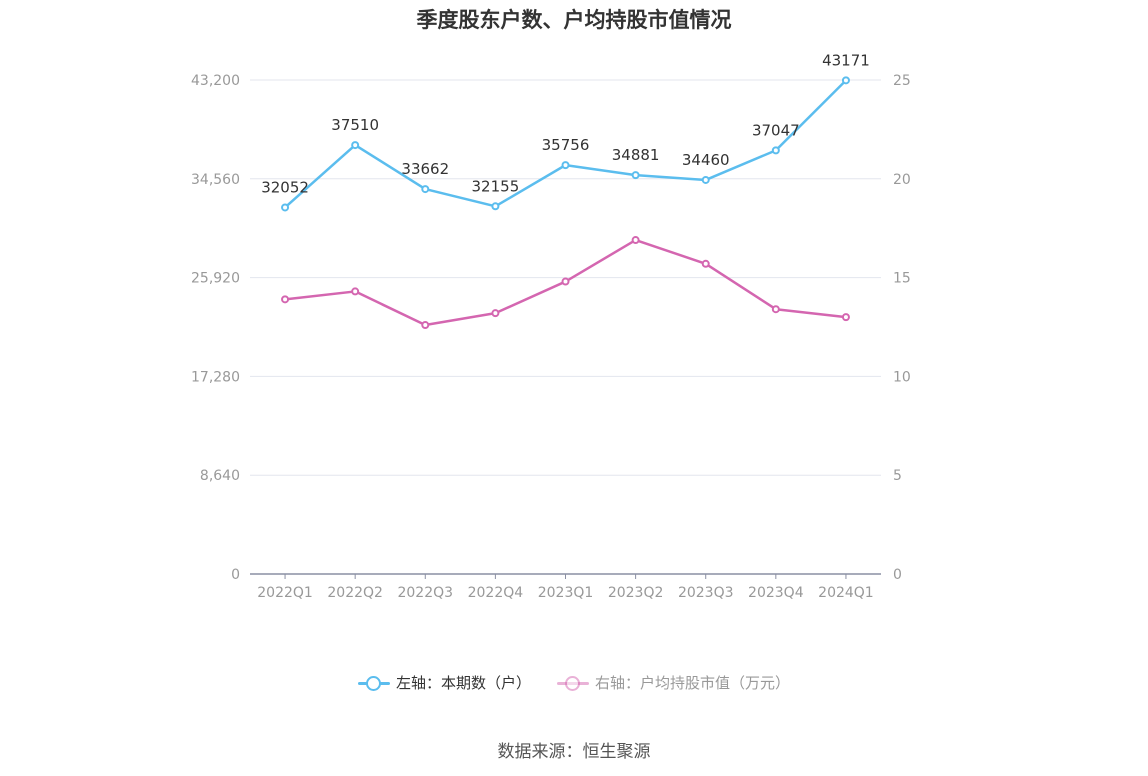 This screenshot has width=1148, height=776. I want to click on data-label: 37047, so click(776, 130).